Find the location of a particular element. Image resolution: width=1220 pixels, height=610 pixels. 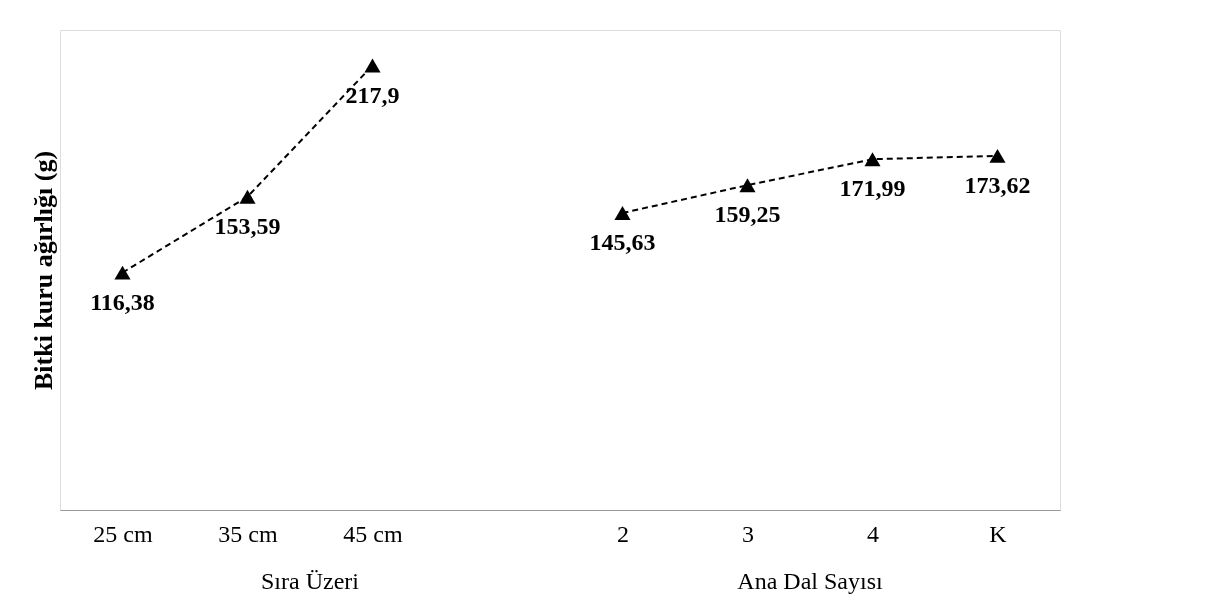

x-tick-label: K is located at coordinates (998, 533).